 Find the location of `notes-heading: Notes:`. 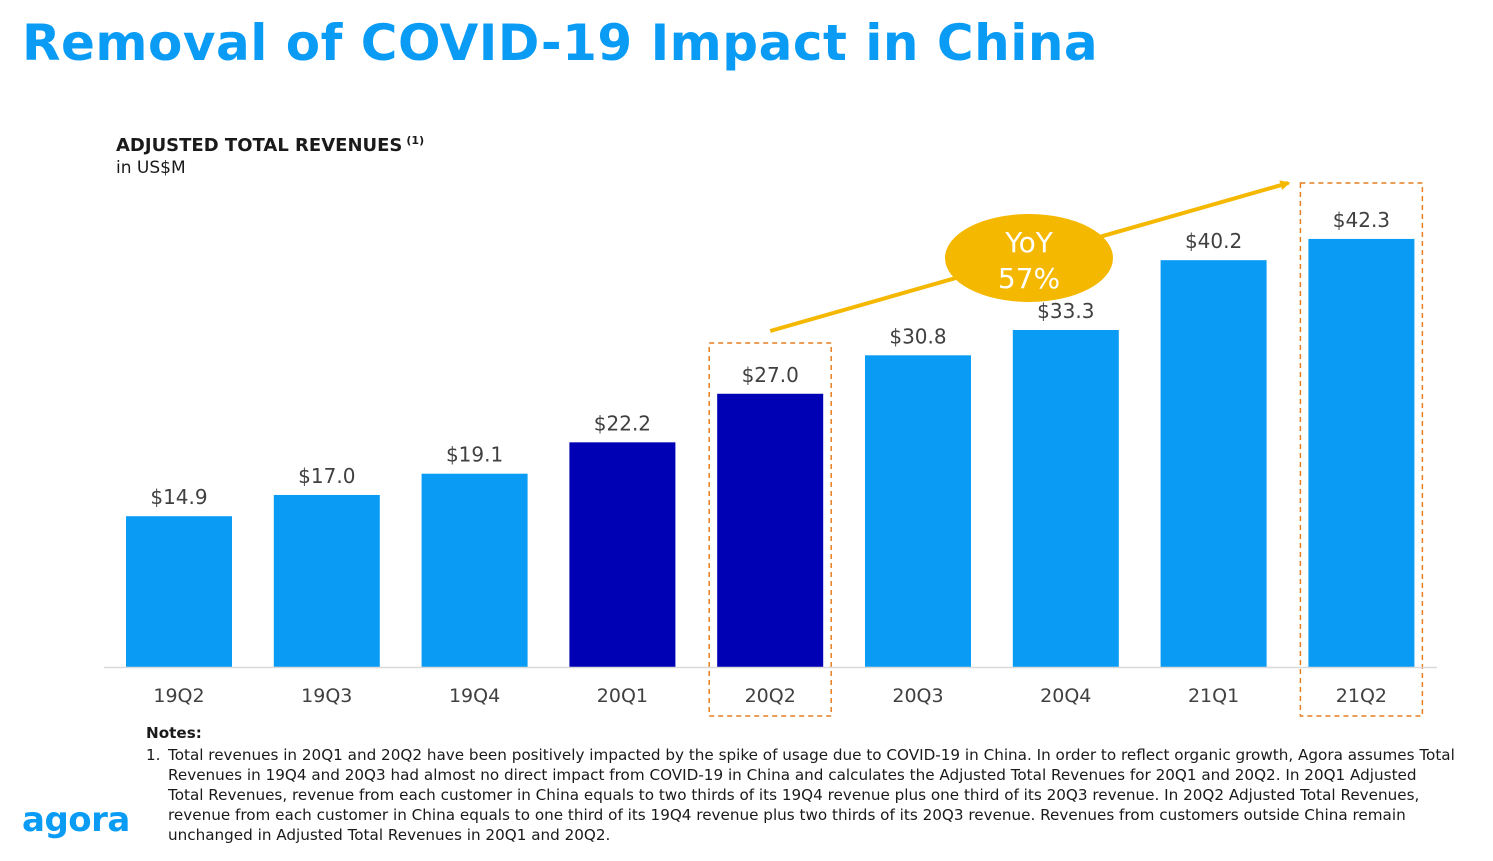

notes-heading: Notes: is located at coordinates (174, 733).